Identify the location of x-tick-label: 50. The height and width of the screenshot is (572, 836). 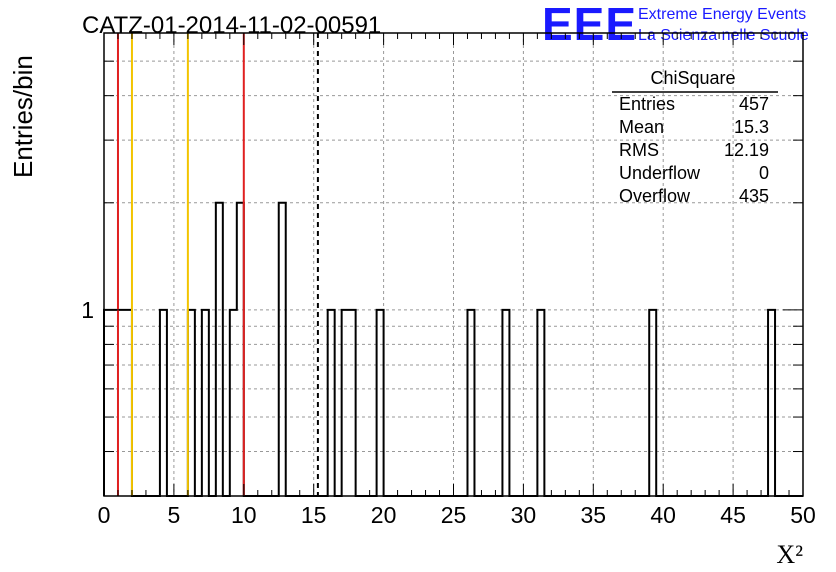
(803, 515).